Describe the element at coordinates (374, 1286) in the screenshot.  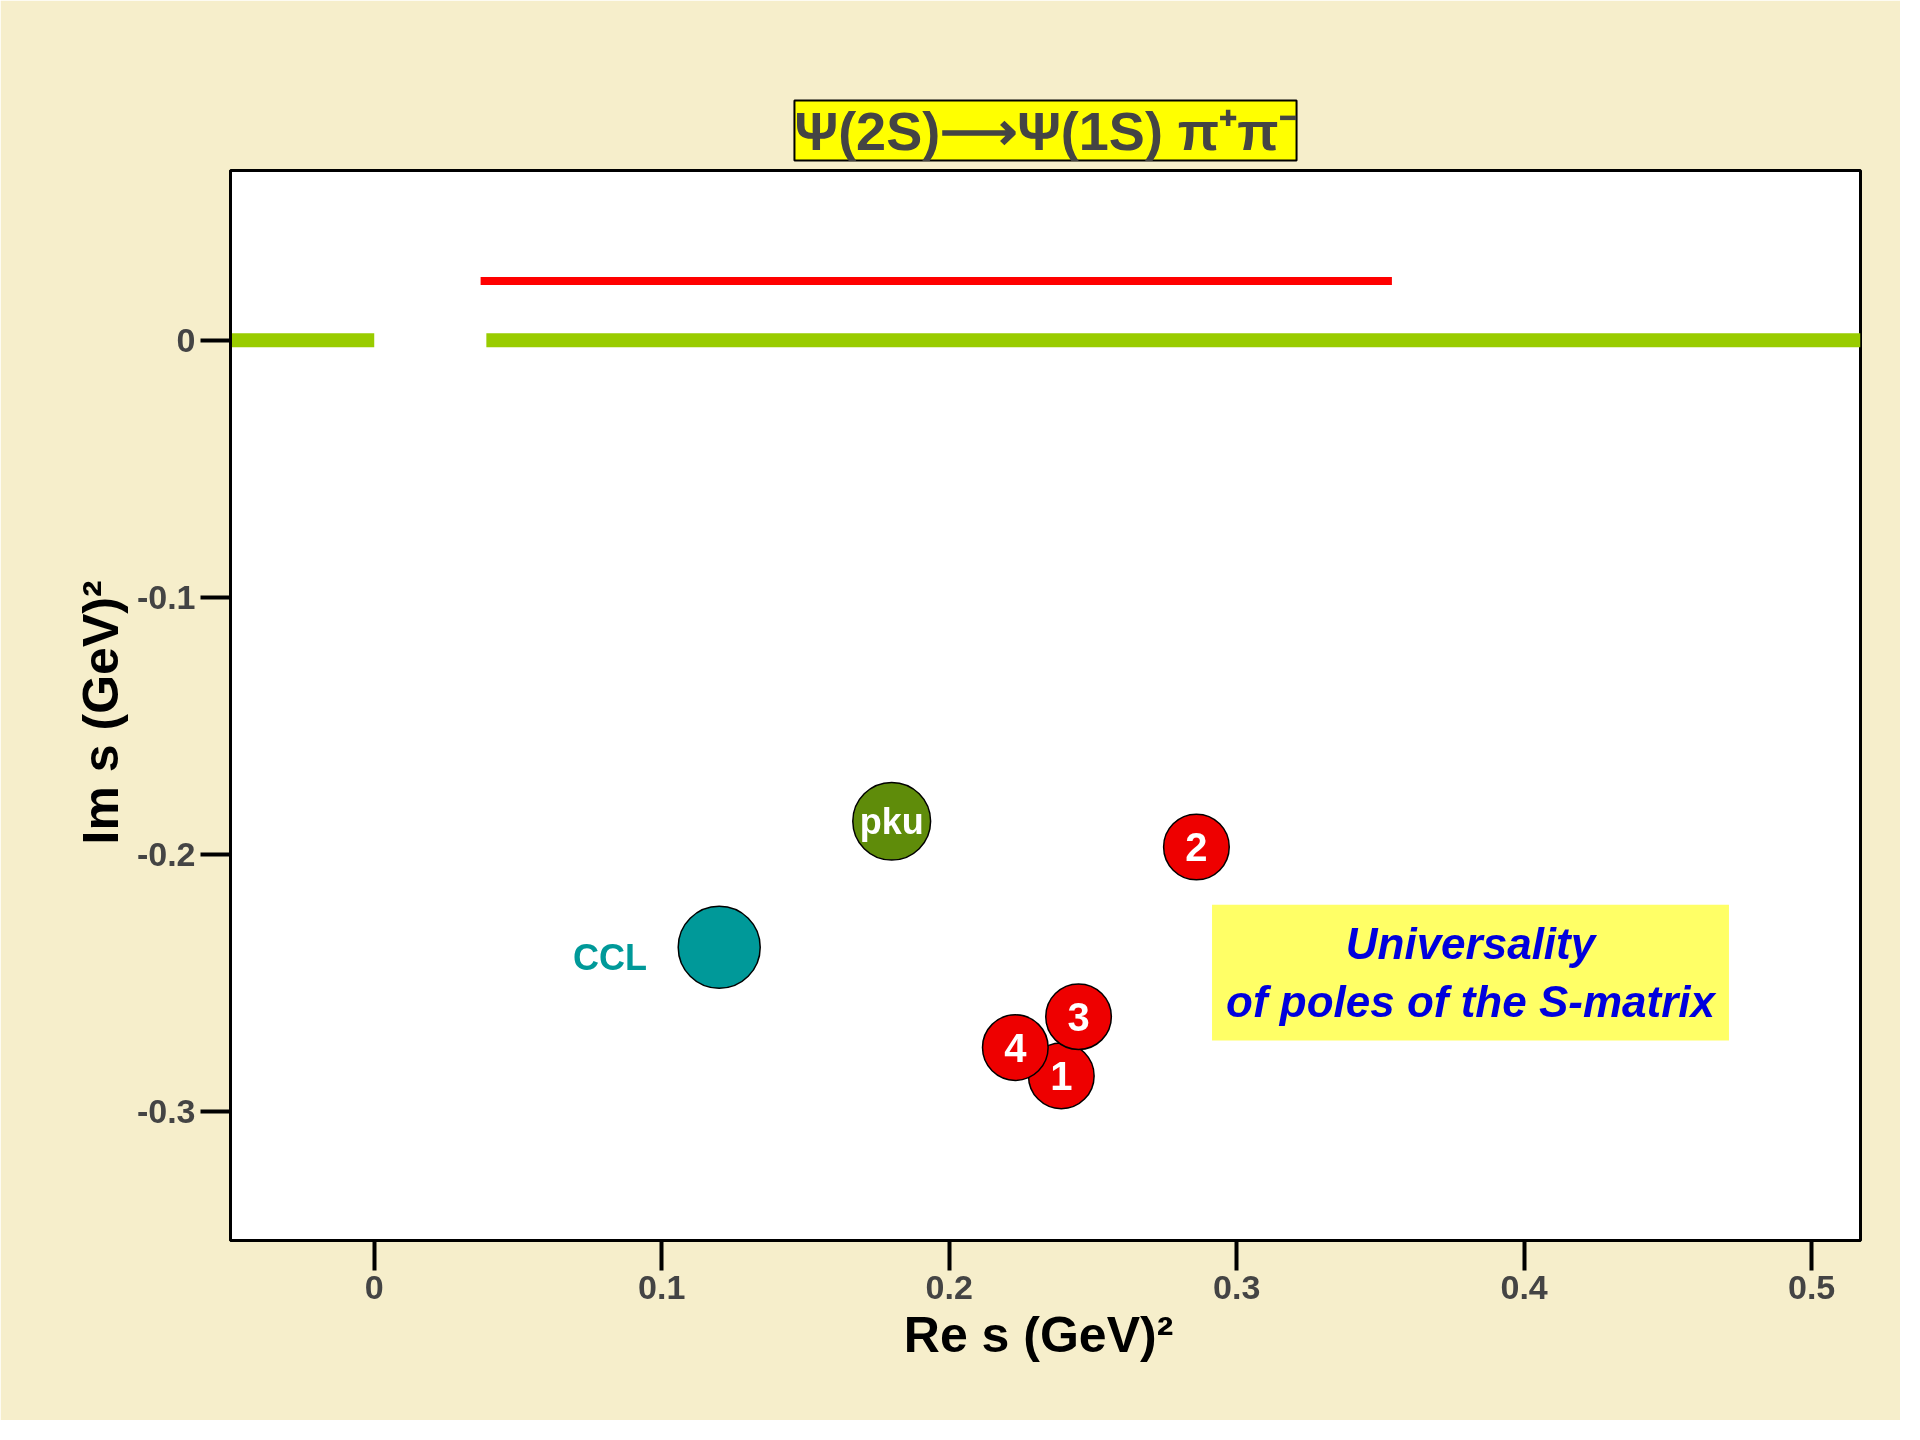
I see `x-tick-label: 0` at that location.